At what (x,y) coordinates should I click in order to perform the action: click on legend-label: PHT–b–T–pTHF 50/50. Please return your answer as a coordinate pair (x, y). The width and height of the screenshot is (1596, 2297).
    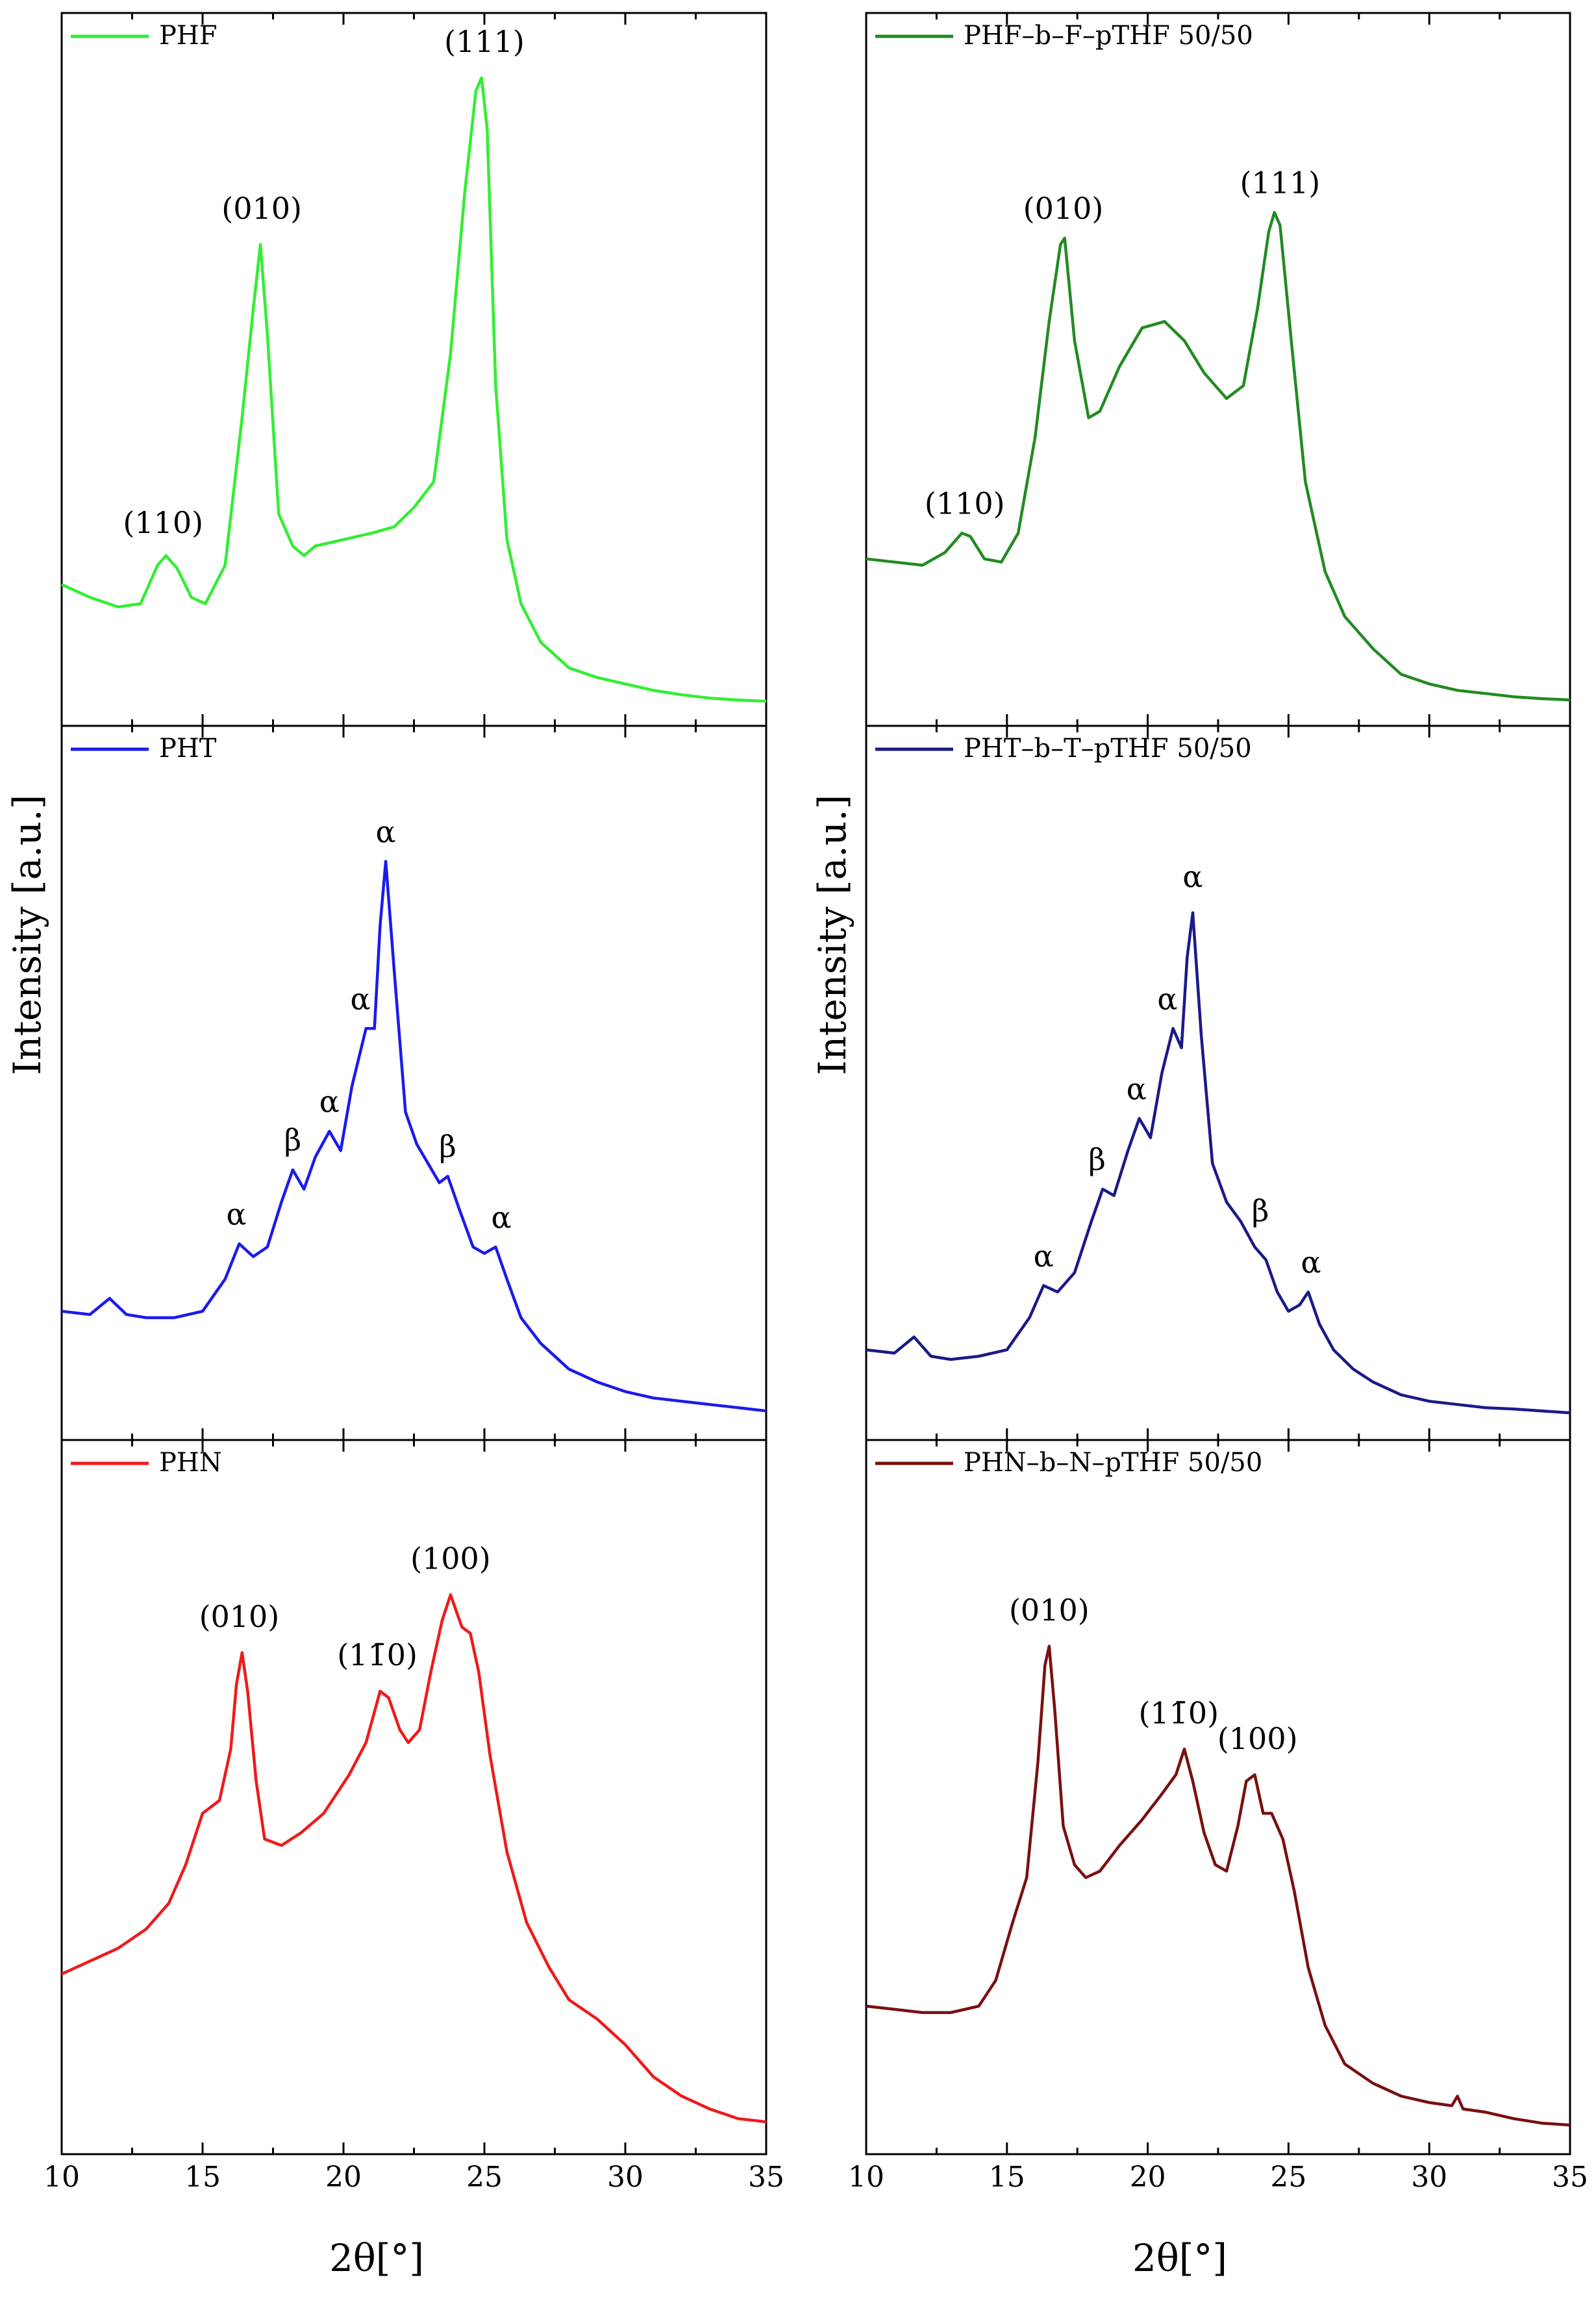
    Looking at the image, I should click on (1108, 749).